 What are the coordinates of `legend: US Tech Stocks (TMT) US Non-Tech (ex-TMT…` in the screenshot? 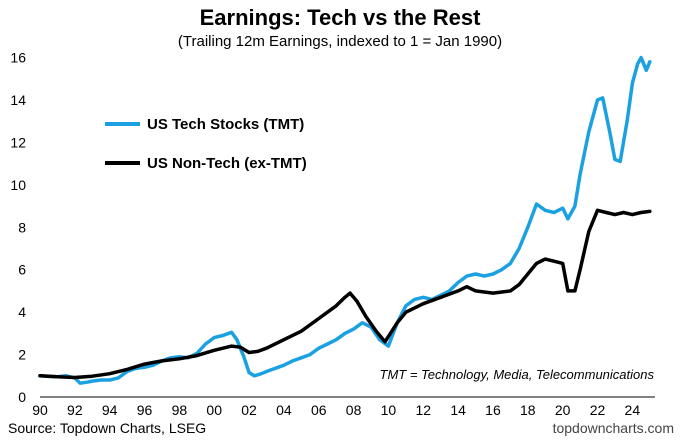 It's located at (206, 144).